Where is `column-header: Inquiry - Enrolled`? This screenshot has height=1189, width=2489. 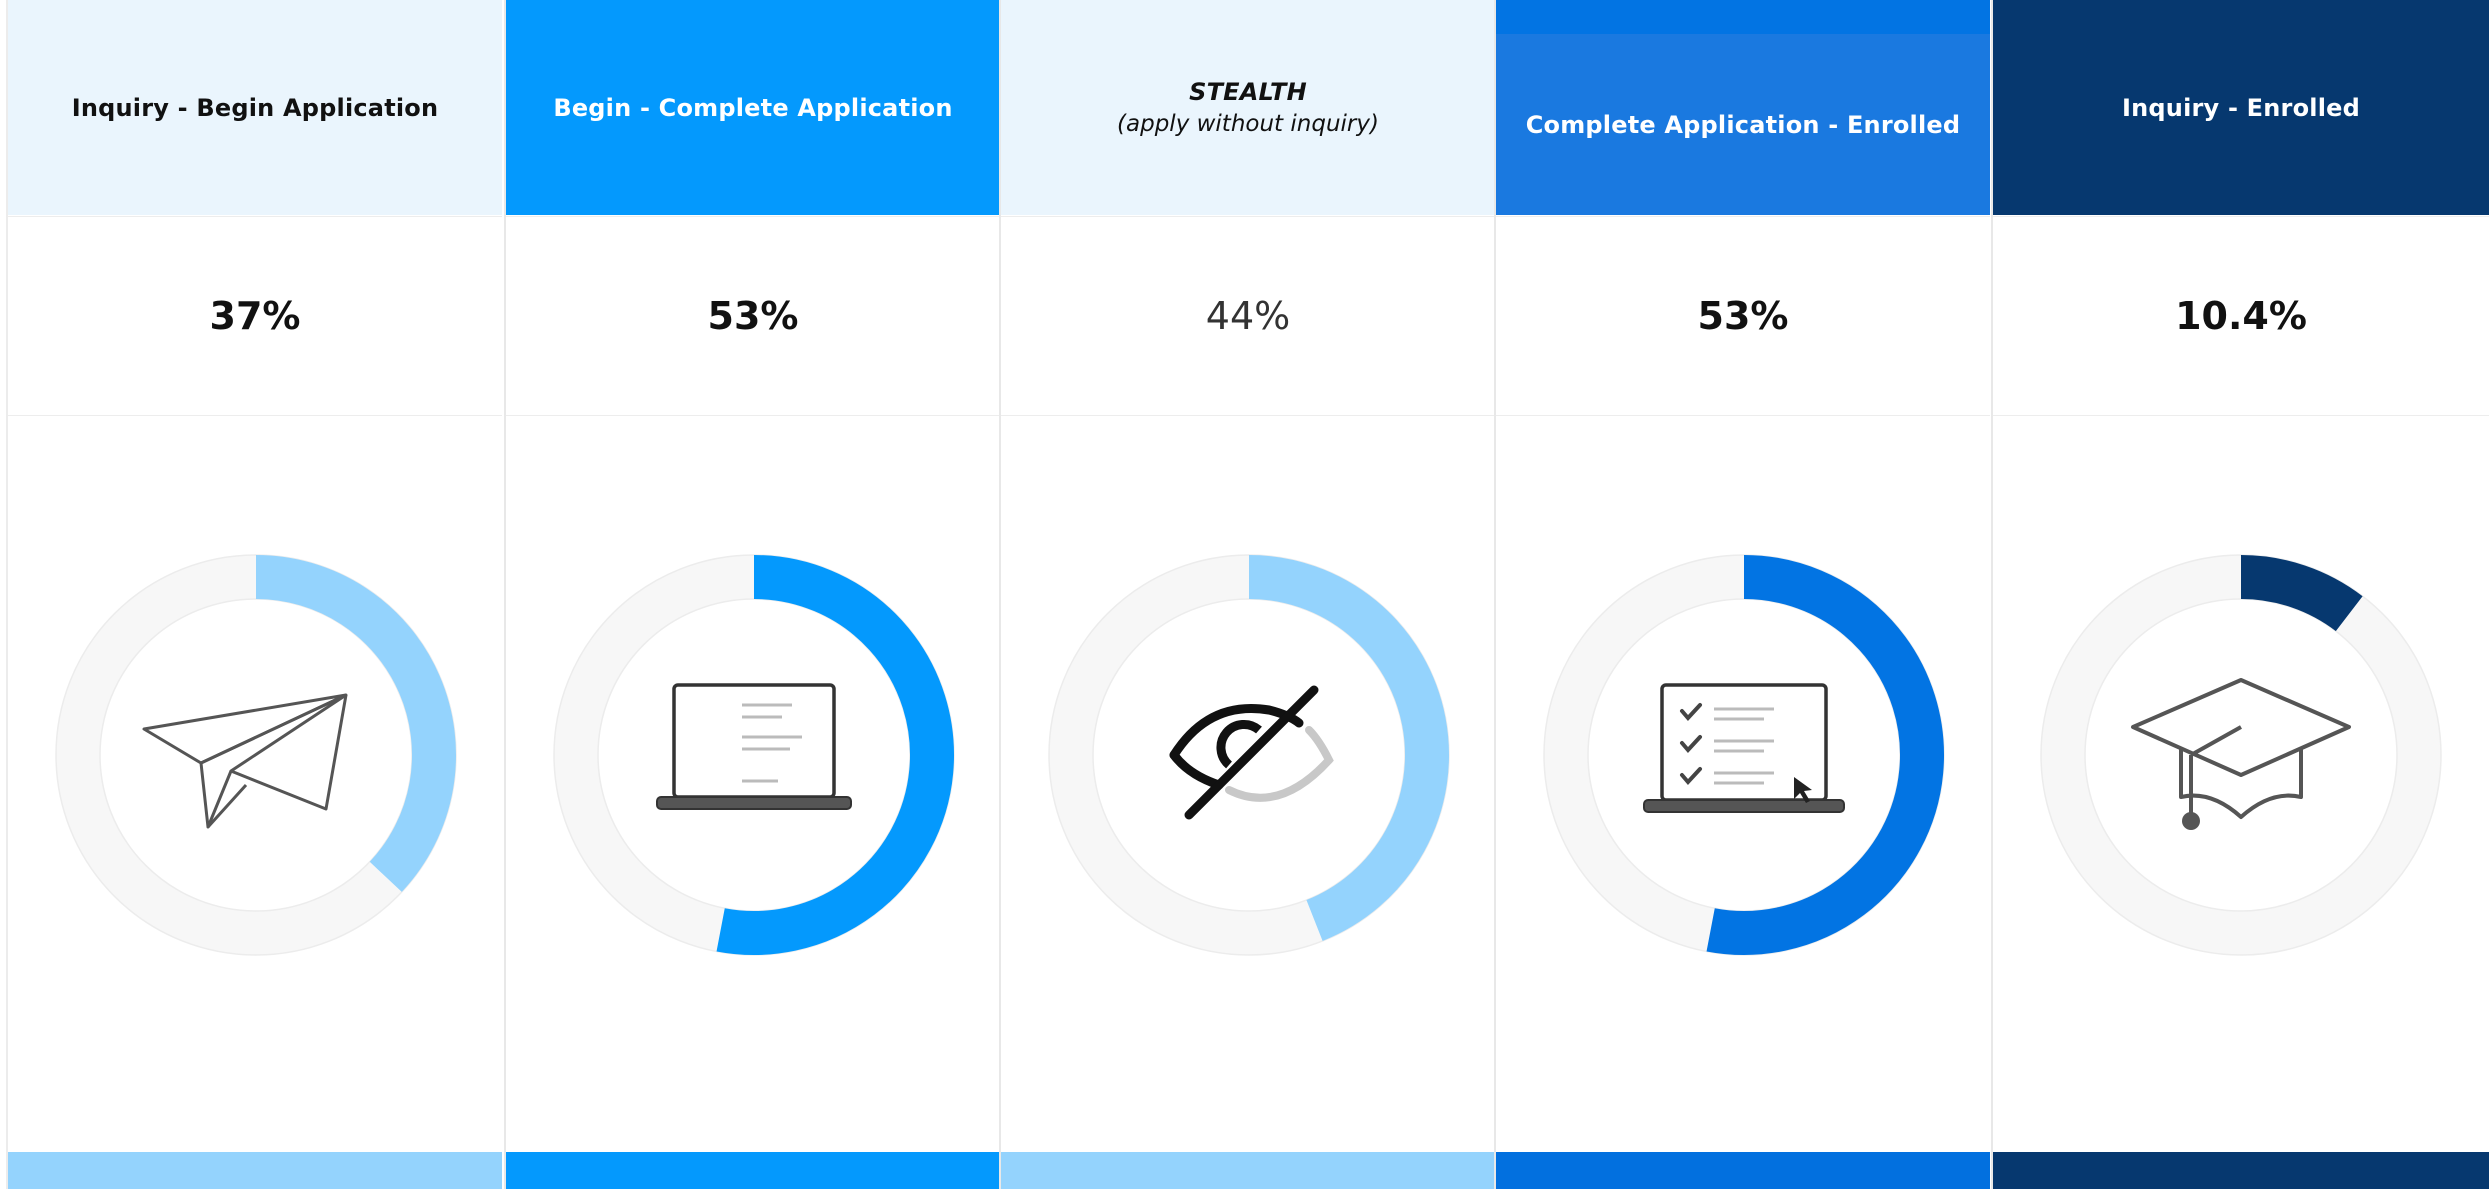 column-header: Inquiry - Enrolled is located at coordinates (2241, 107).